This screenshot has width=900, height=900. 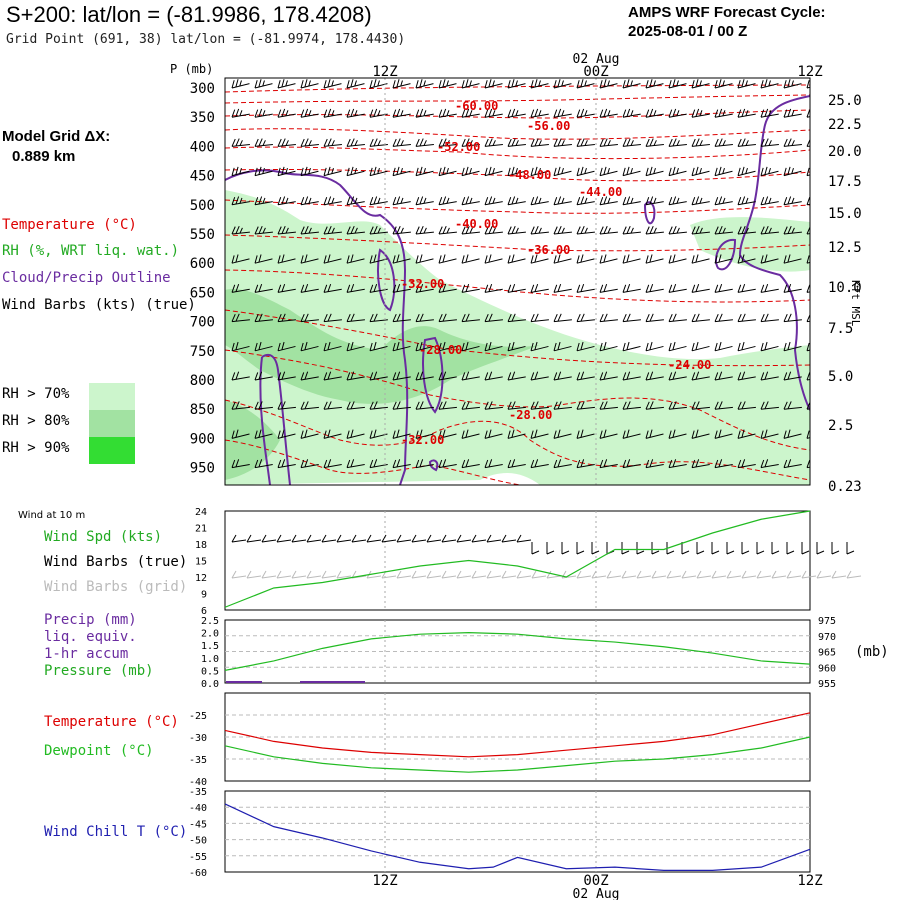 What do you see at coordinates (530, 415) in the screenshot?
I see `isotherm-label: -28.00` at bounding box center [530, 415].